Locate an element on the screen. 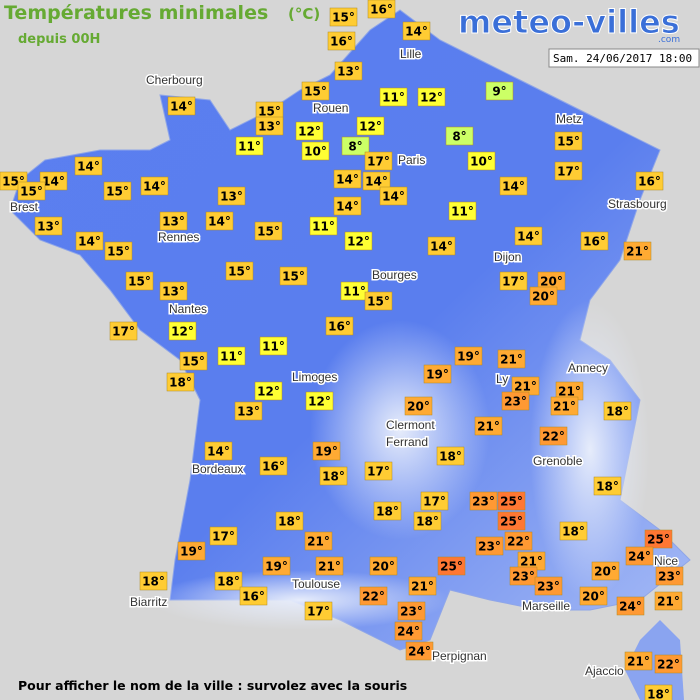 The width and height of the screenshot is (700, 700). city-name: Bordeaux is located at coordinates (217, 469).